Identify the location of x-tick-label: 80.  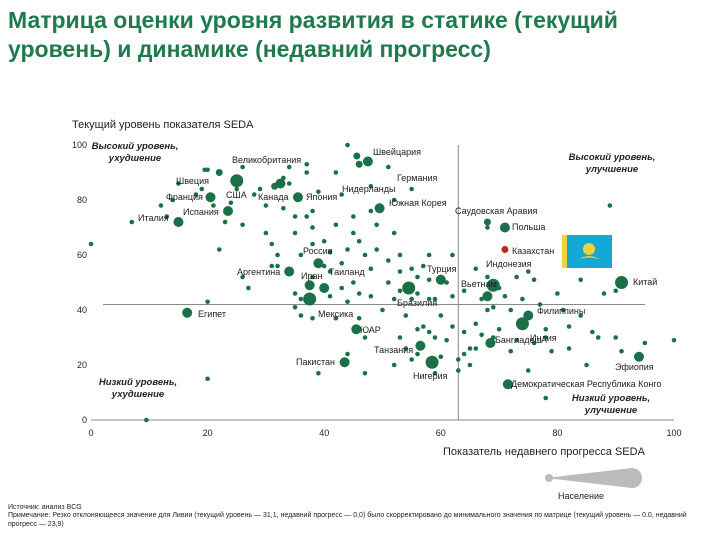
(557, 433).